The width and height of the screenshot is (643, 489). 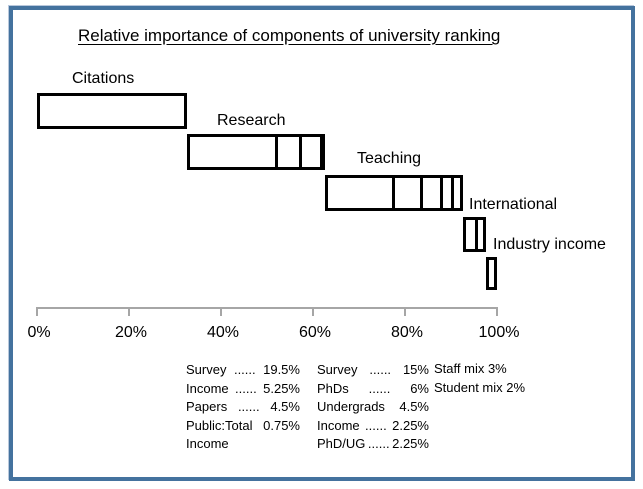 I want to click on international-breakdown-line-1: Staff mix 3%, so click(x=470, y=368).